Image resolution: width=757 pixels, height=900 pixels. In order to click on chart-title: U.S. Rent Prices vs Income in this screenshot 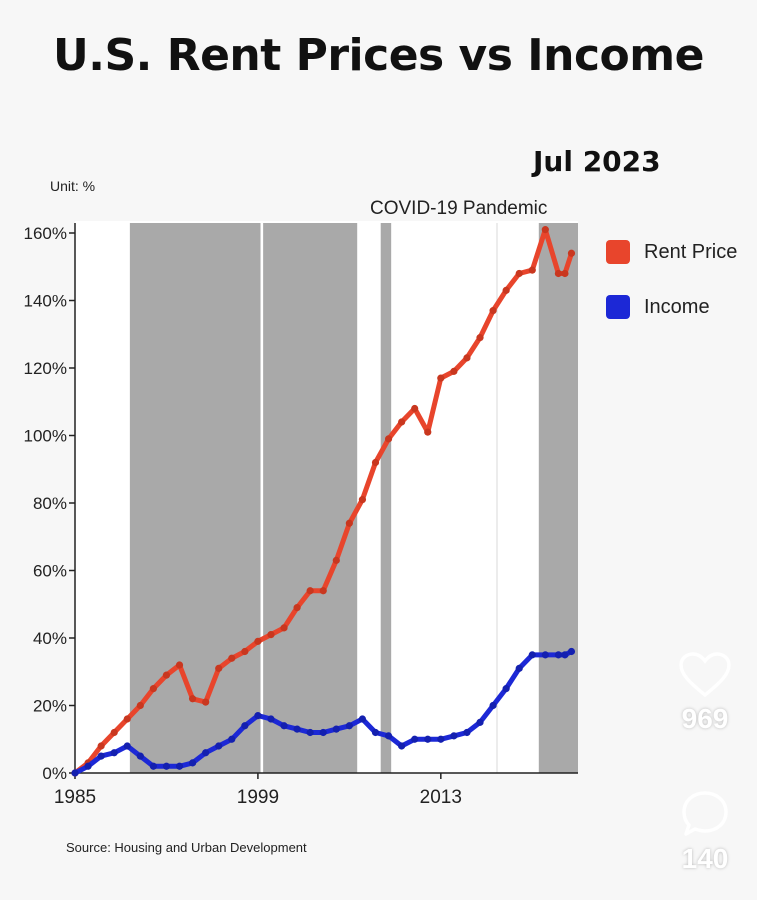, I will do `click(378, 55)`.